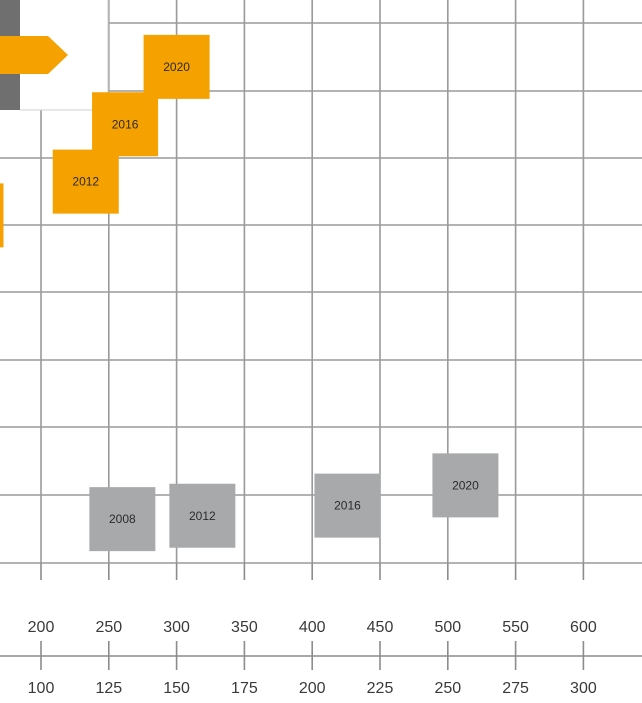  I want to click on bottom-axis-tick-label: 250, so click(447, 688).